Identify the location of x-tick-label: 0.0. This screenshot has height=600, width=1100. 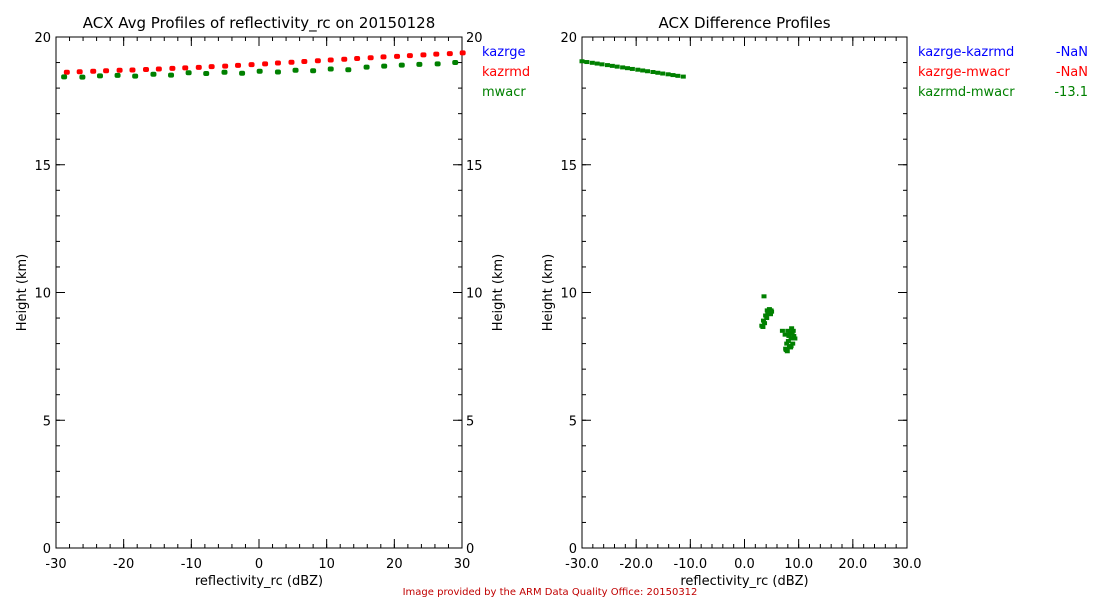
(744, 564).